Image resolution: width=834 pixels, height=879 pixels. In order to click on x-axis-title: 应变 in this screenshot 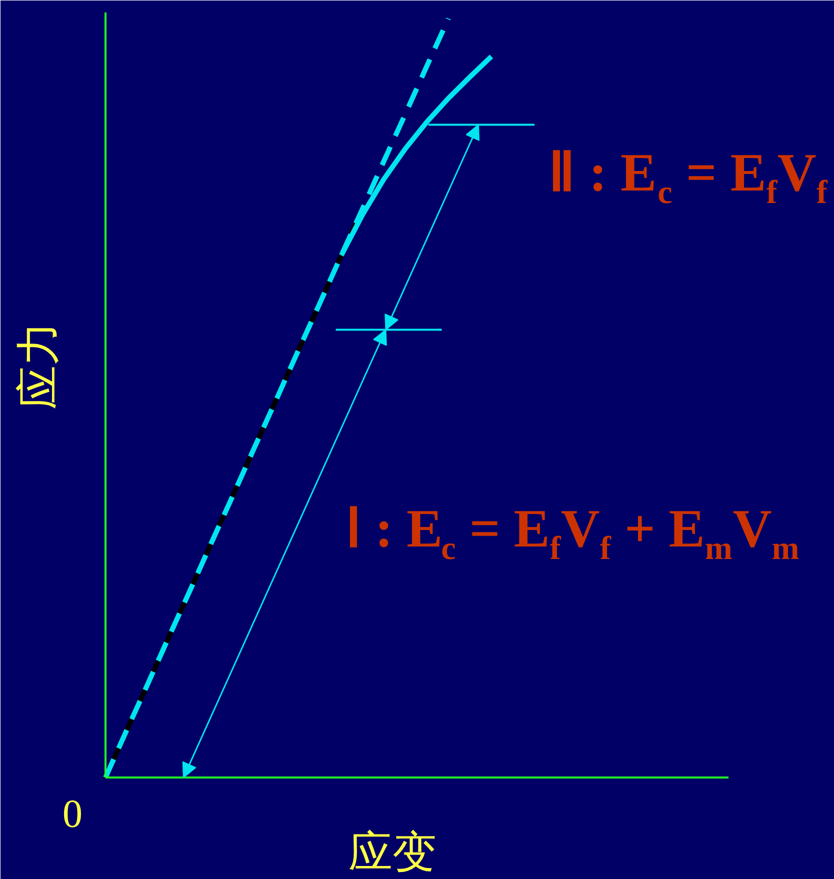, I will do `click(392, 852)`.